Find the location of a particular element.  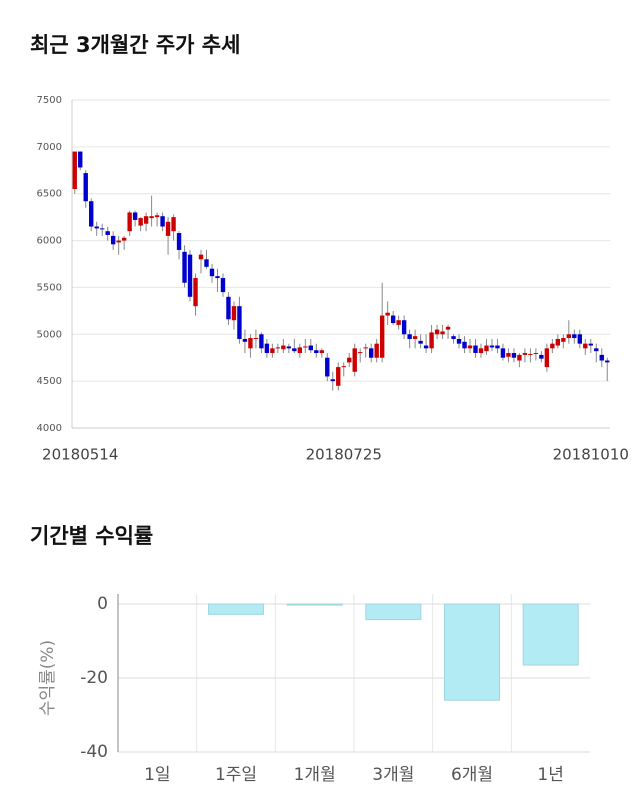

x-tick-label: 20180725 is located at coordinates (344, 455).